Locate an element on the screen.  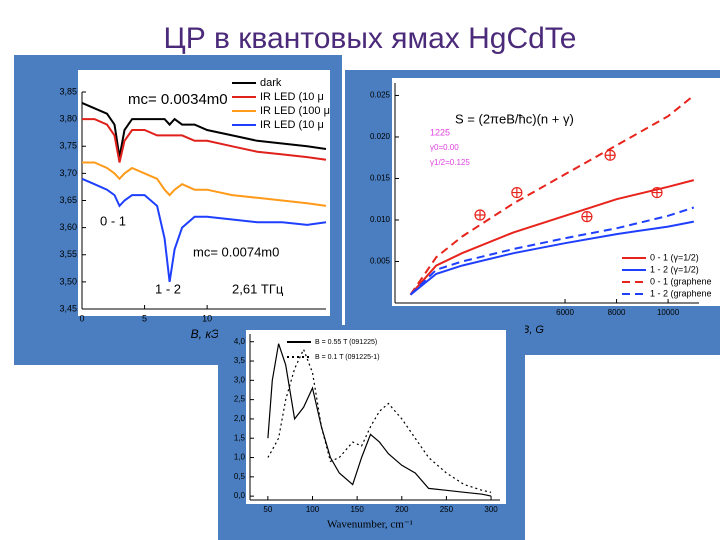
y-tick-label: 3,75 is located at coordinates (68, 146).